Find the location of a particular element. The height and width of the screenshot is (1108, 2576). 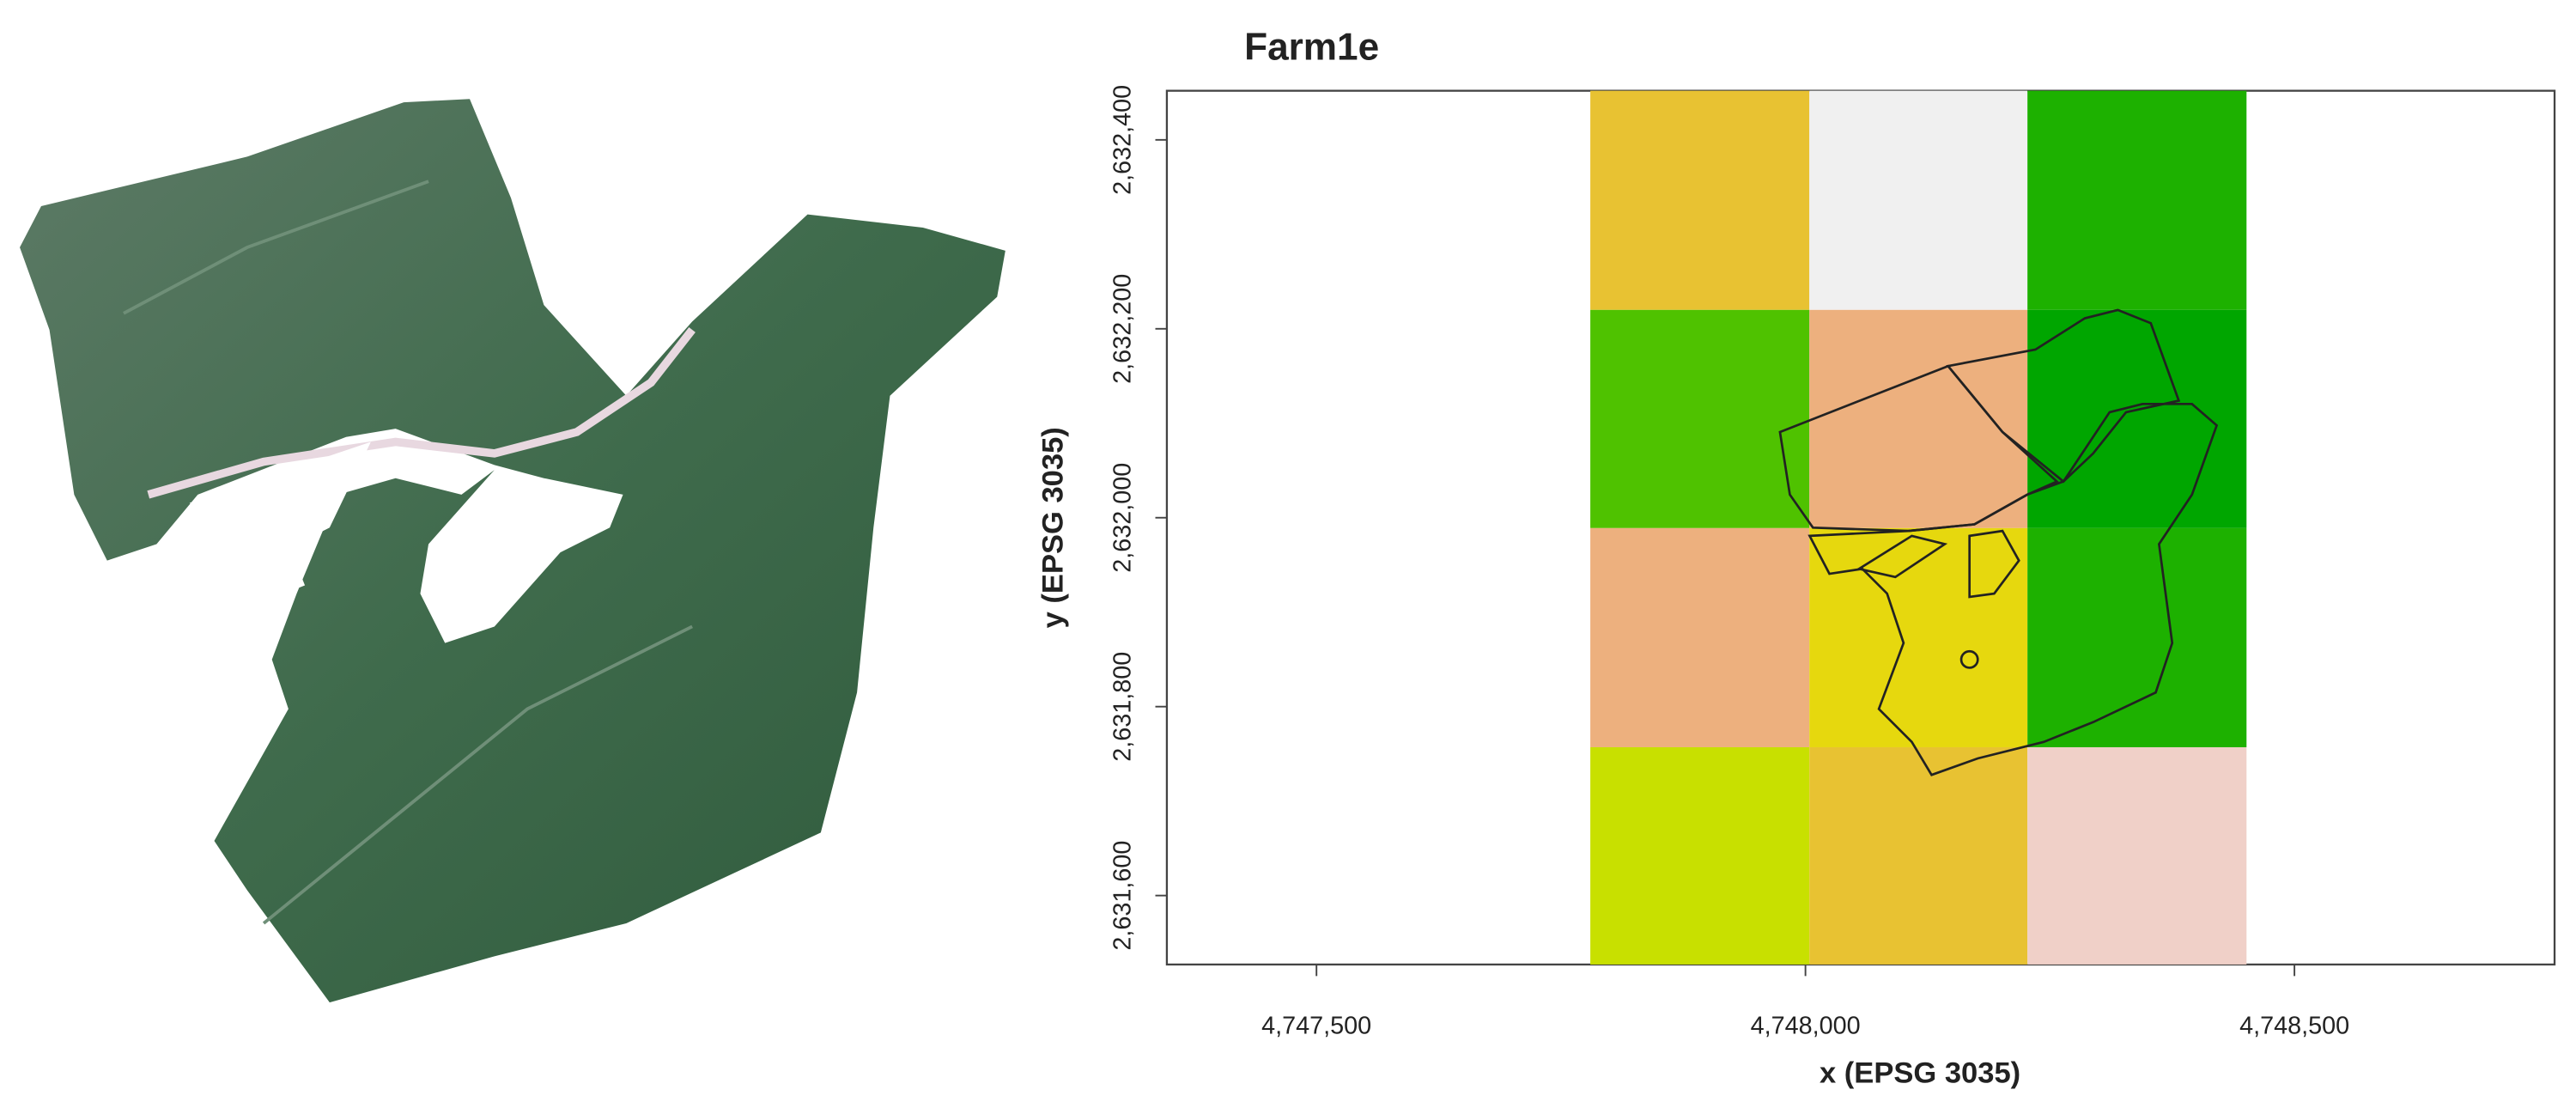

y-tick-label: 2,631,600 is located at coordinates (1123, 896).